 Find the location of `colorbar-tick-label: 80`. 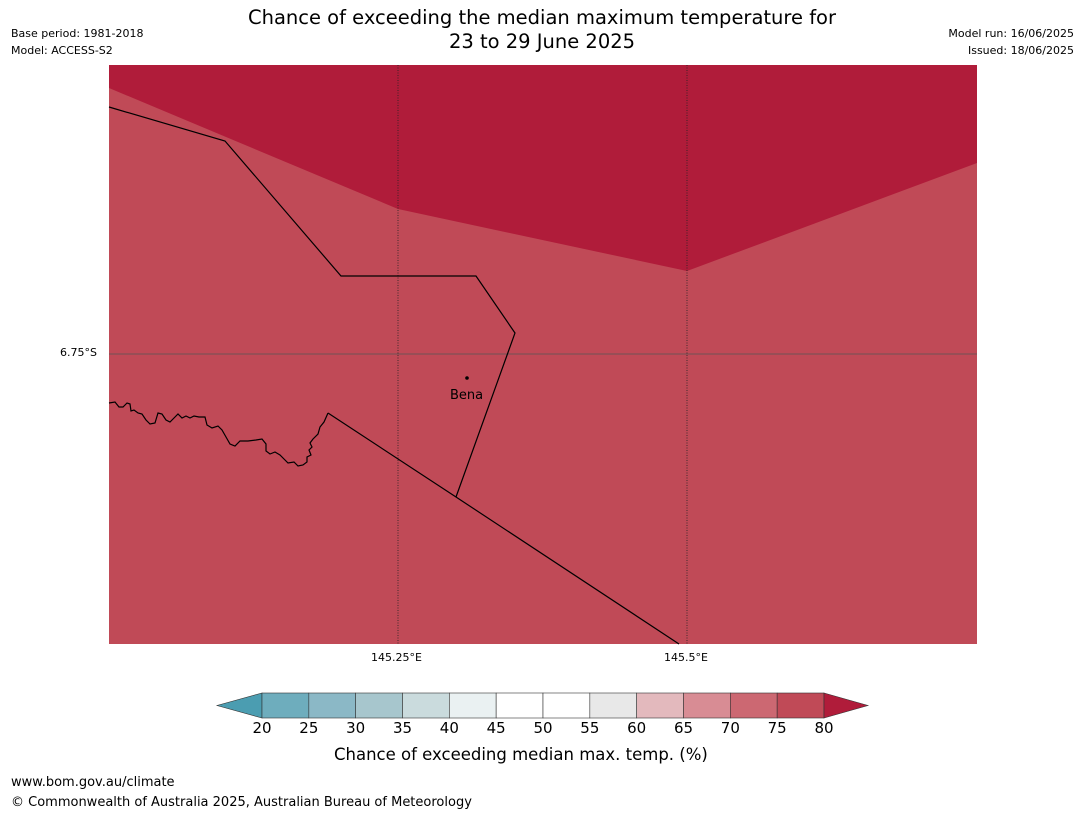

colorbar-tick-label: 80 is located at coordinates (824, 728).